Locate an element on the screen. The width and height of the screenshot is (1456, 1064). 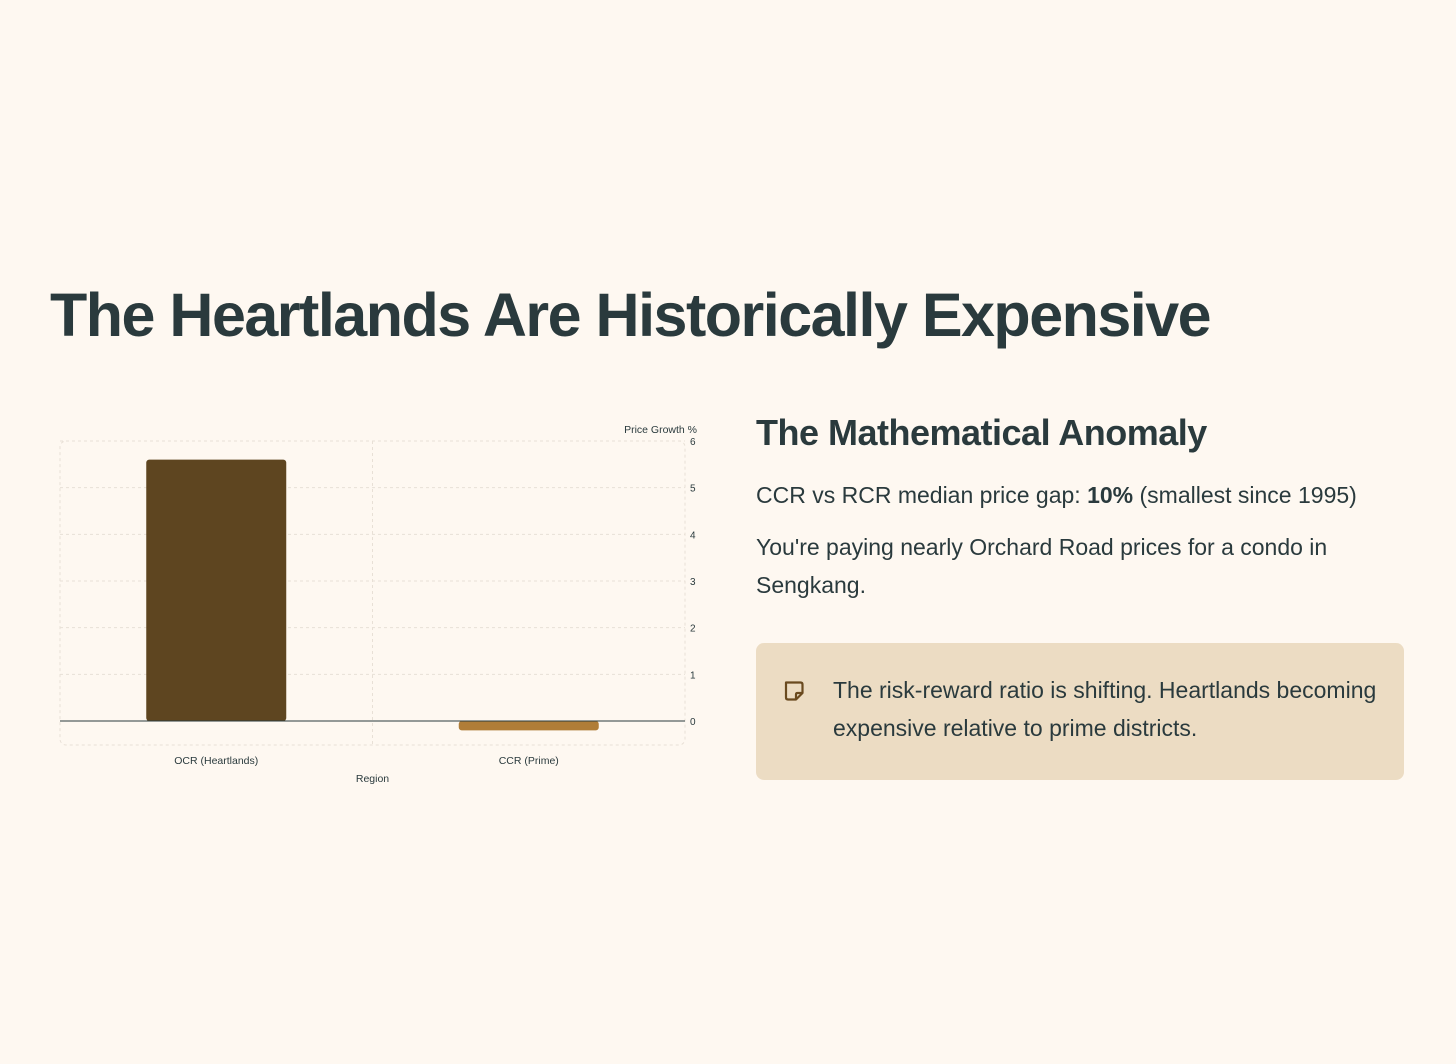
x-axis-label: Region is located at coordinates (372, 779).